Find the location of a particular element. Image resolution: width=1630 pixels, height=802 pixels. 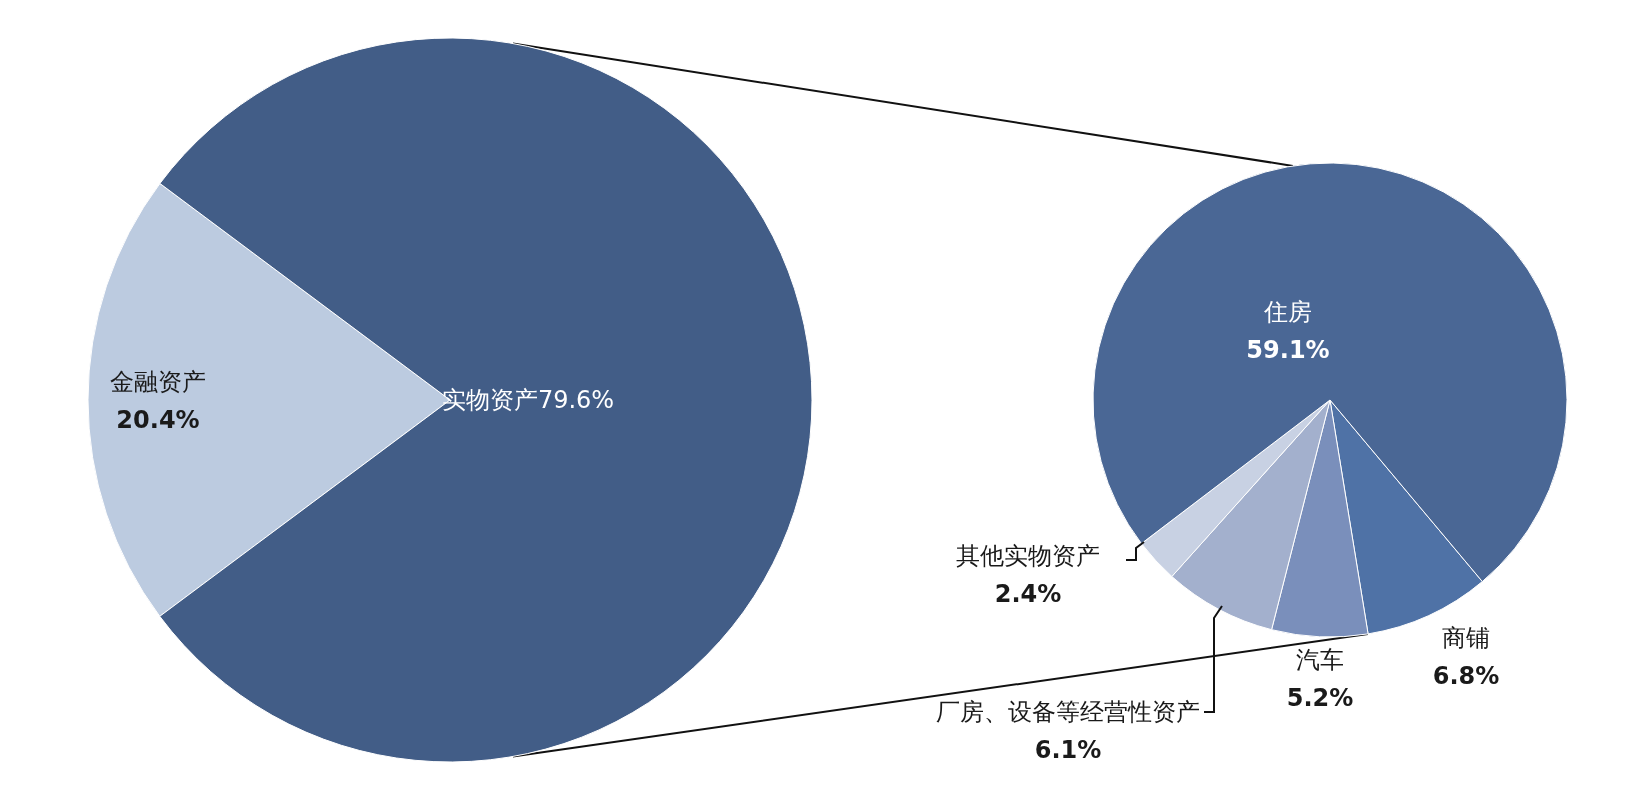

data-label: 6.8% is located at coordinates (1466, 676).